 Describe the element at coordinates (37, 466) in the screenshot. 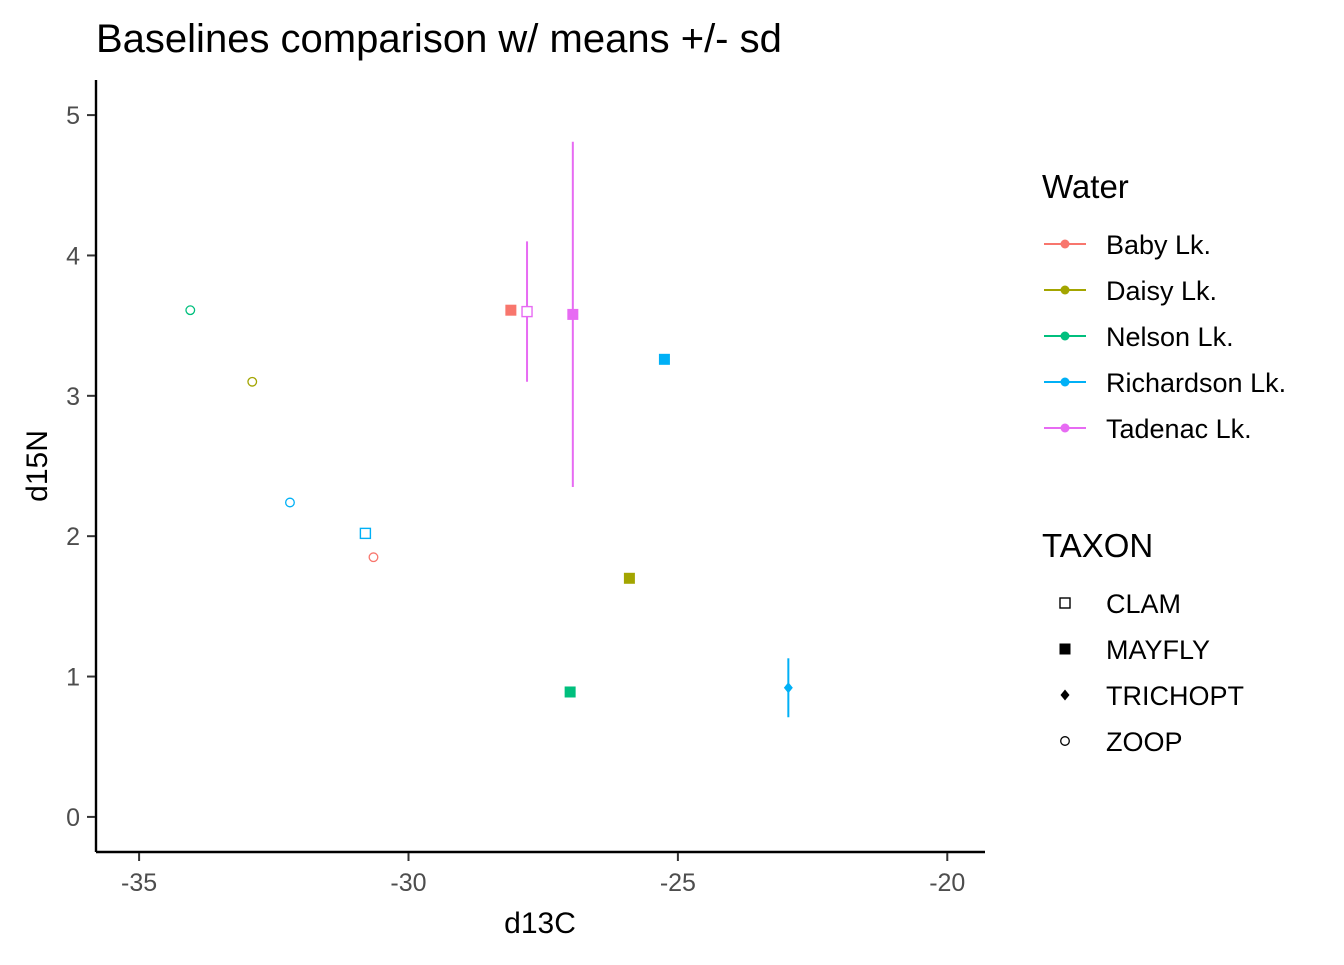

I see `y-axis-title: d15N` at that location.